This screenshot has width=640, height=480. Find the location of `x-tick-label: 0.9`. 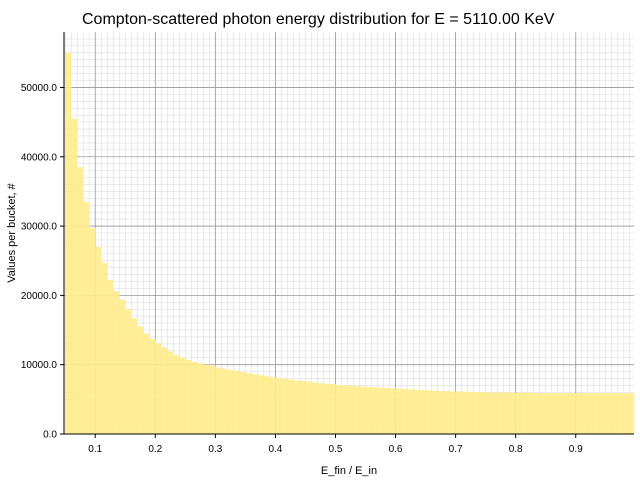

x-tick-label: 0.9 is located at coordinates (576, 449).